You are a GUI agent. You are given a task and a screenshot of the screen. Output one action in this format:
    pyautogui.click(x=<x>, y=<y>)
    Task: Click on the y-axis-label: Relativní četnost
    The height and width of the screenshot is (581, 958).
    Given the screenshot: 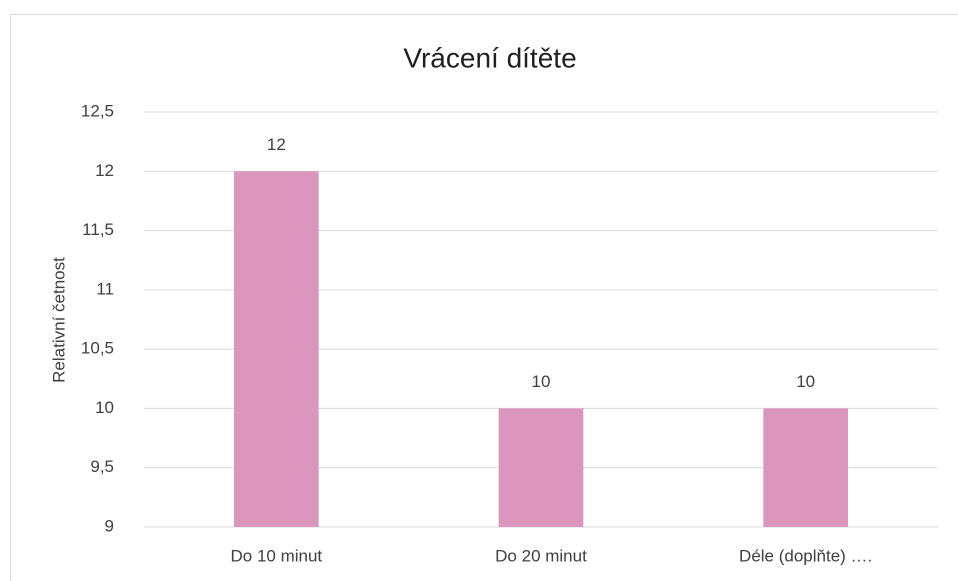 What is the action you would take?
    pyautogui.click(x=58, y=320)
    